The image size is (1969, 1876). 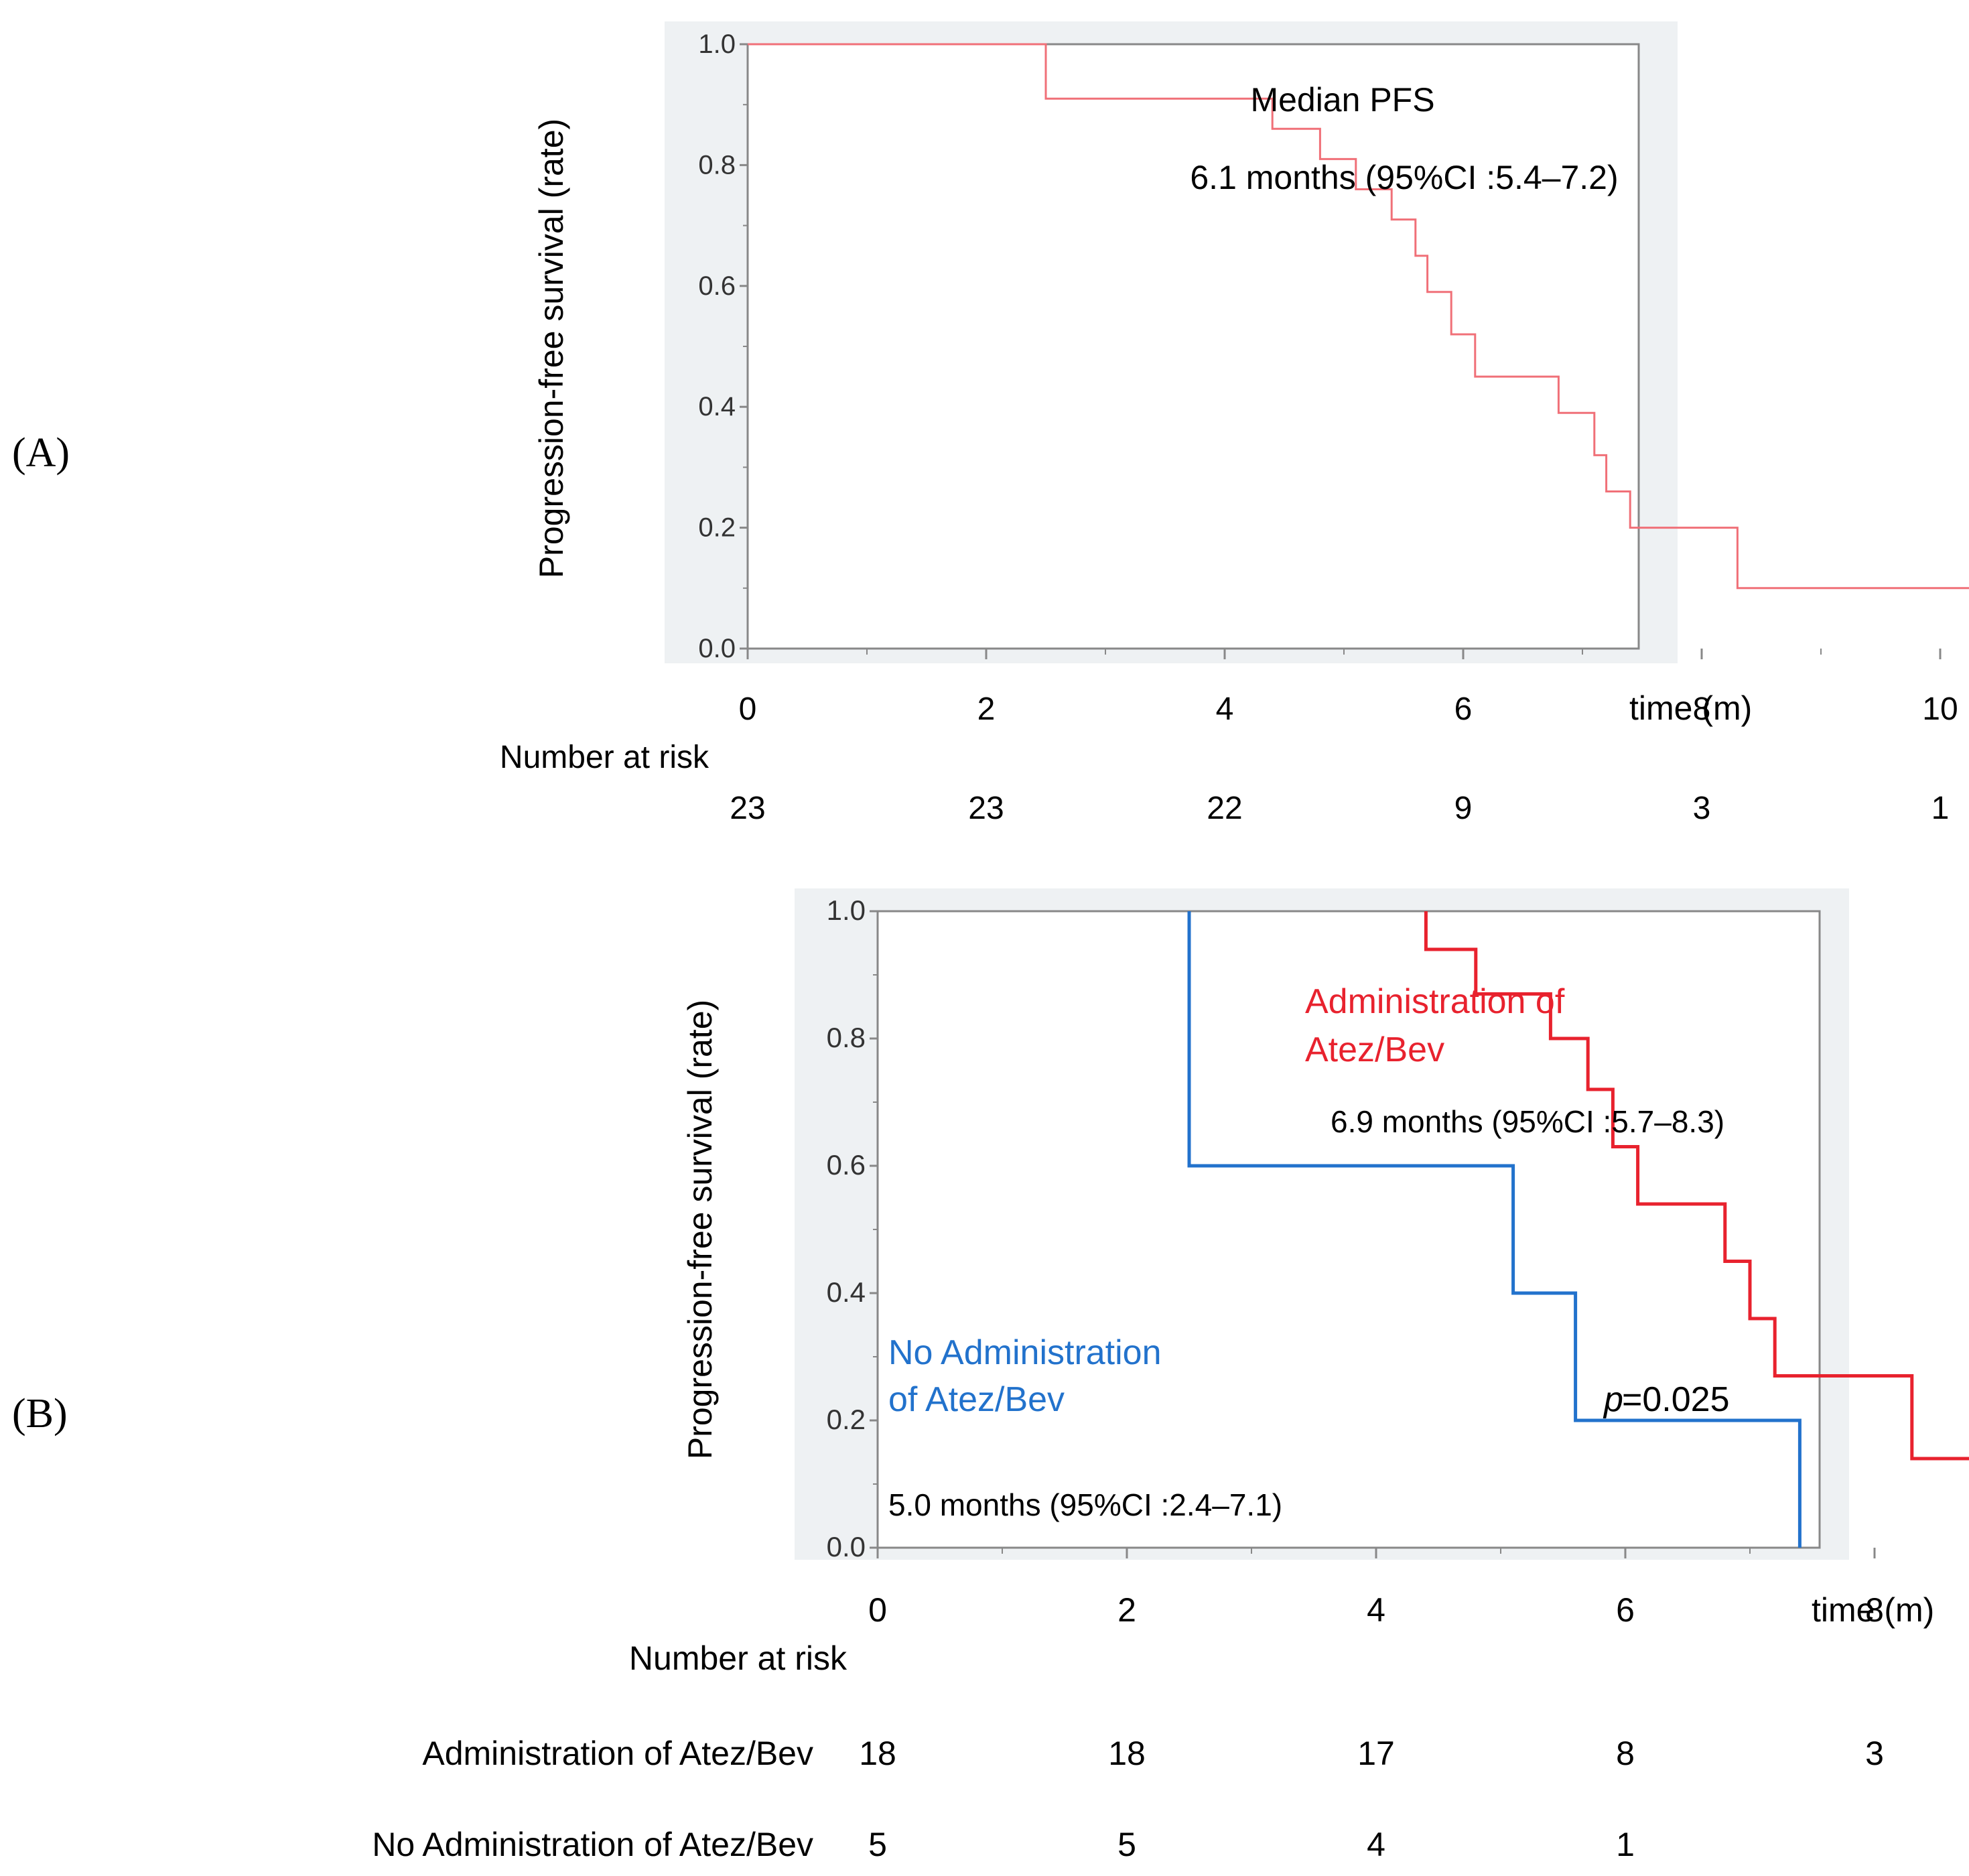 I want to click on panel-b-legend-no-atez-line2: of Atez/Bev, so click(x=976, y=1400).